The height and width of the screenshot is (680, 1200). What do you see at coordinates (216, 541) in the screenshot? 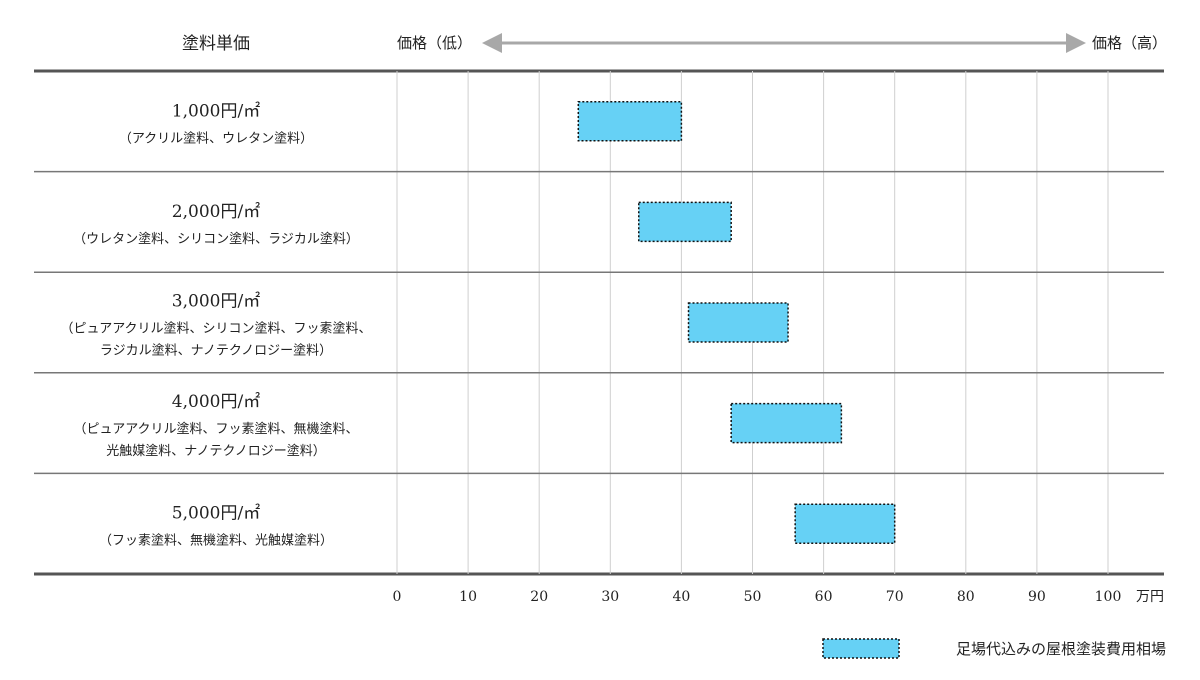
I see `row-paints-label: （フッ素塗料、無機塗料、光触媒塗料）` at bounding box center [216, 541].